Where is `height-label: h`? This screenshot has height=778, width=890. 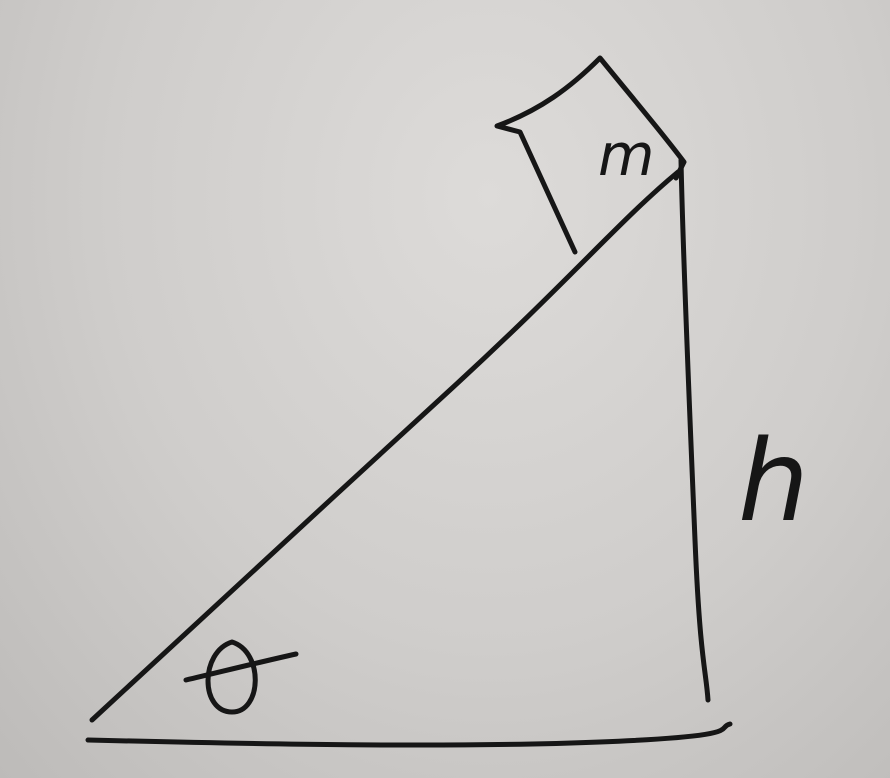
height-label: h is located at coordinates (773, 482).